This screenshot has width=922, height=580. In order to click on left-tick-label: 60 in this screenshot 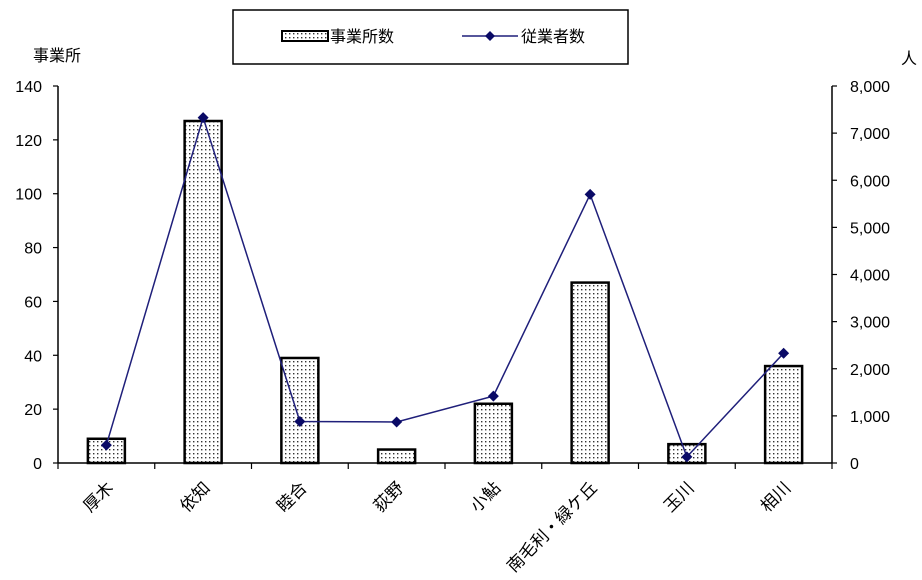, I will do `click(33, 302)`.